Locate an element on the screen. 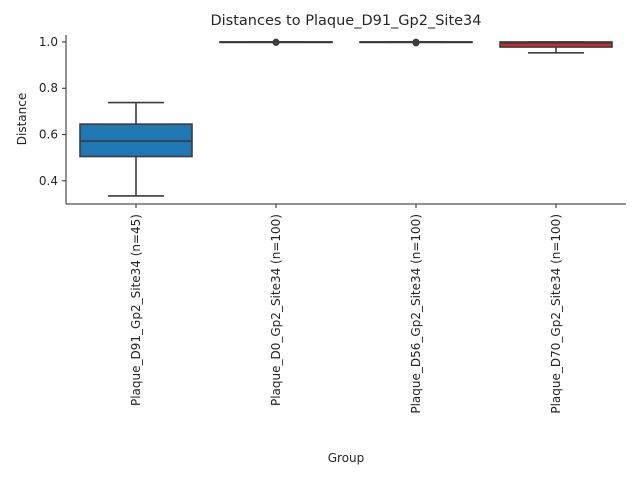 This screenshot has width=640, height=480. x-axis-label: Group is located at coordinates (346, 458).